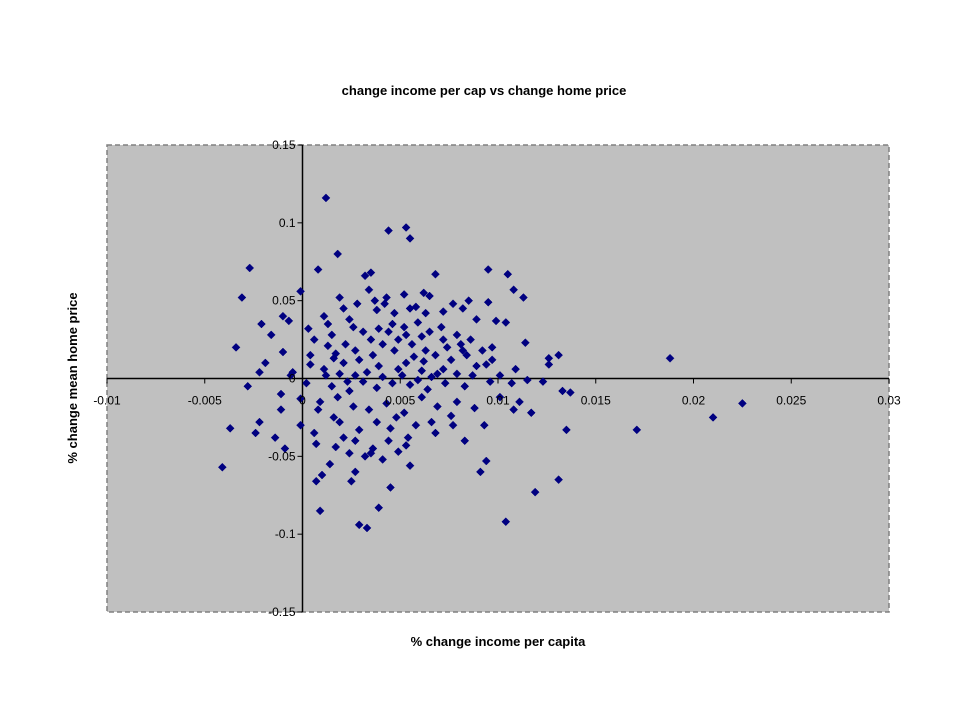 This screenshot has width=960, height=725. What do you see at coordinates (282, 456) in the screenshot?
I see `y-tick-label: -0.05` at bounding box center [282, 456].